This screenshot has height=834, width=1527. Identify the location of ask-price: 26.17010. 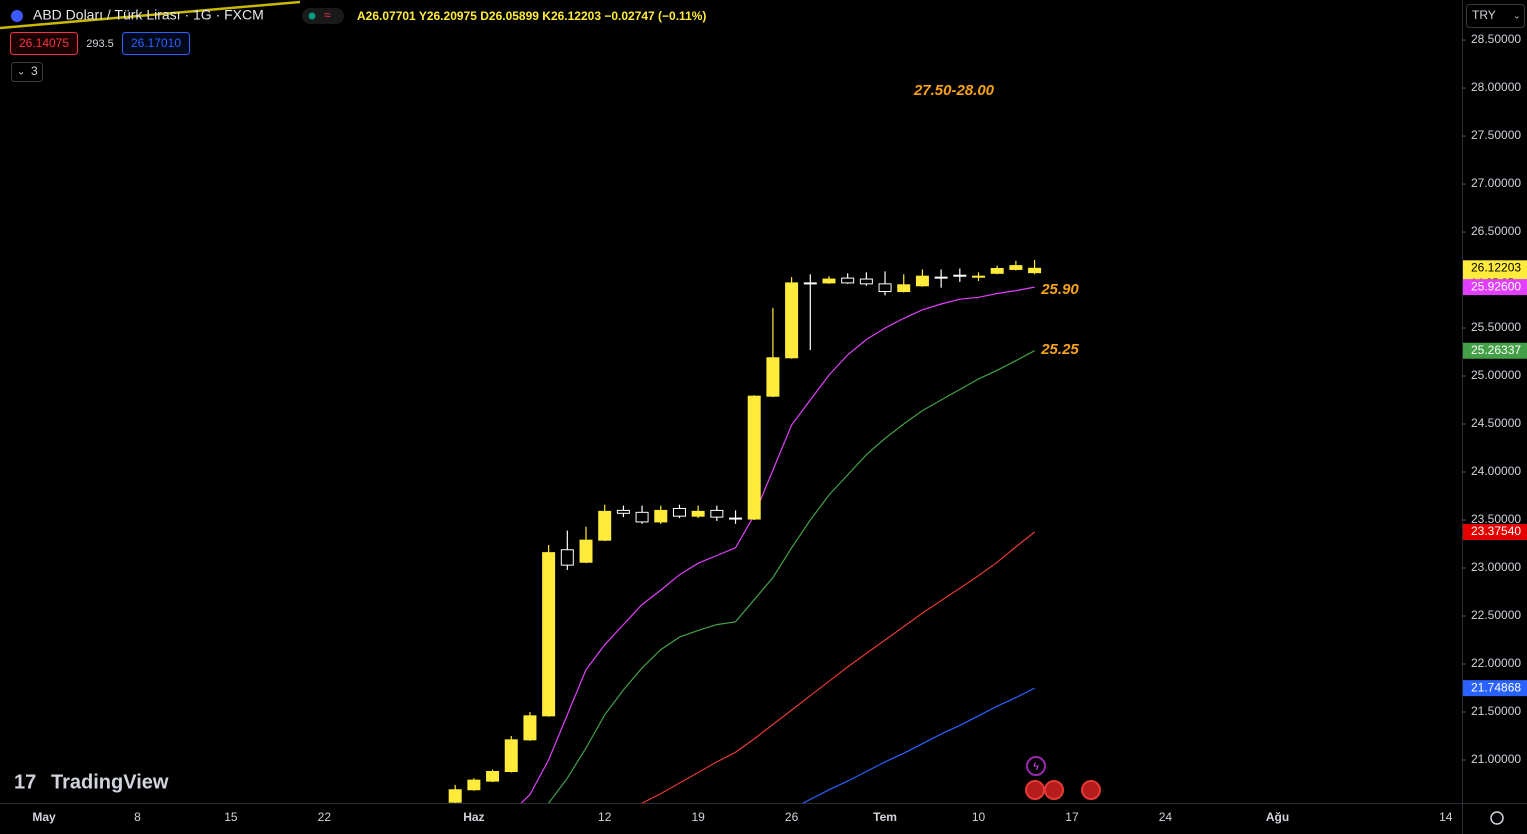
(156, 43).